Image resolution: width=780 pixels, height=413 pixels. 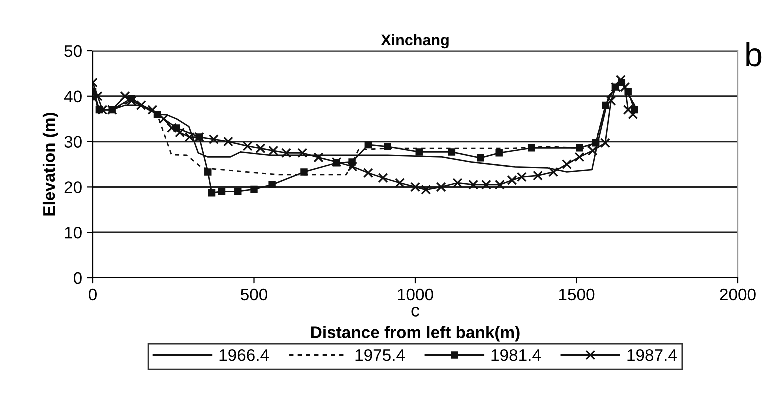 I want to click on x-tick-label: 1500, so click(x=577, y=294).